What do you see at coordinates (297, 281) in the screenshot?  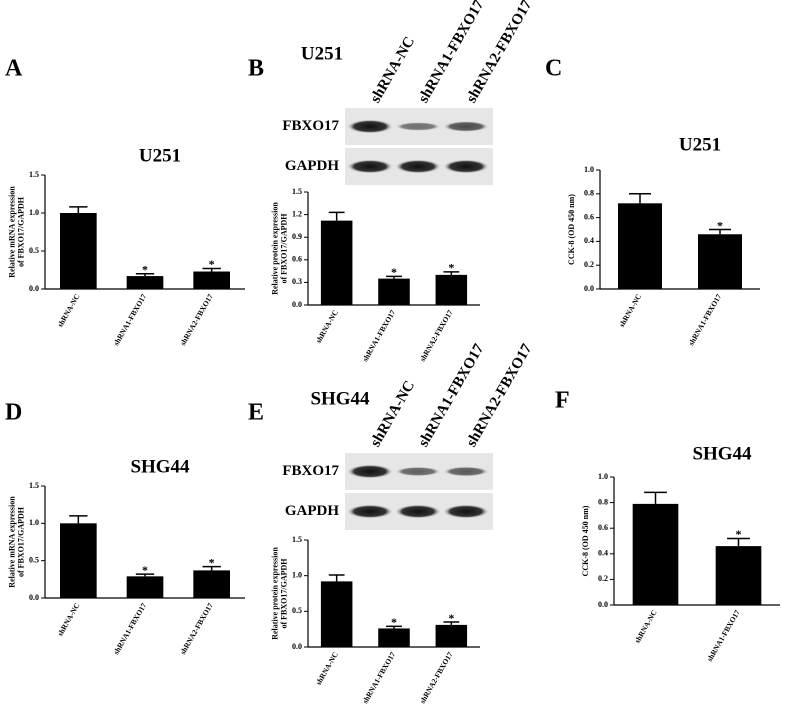 I see `y-tick-label: 0.3` at bounding box center [297, 281].